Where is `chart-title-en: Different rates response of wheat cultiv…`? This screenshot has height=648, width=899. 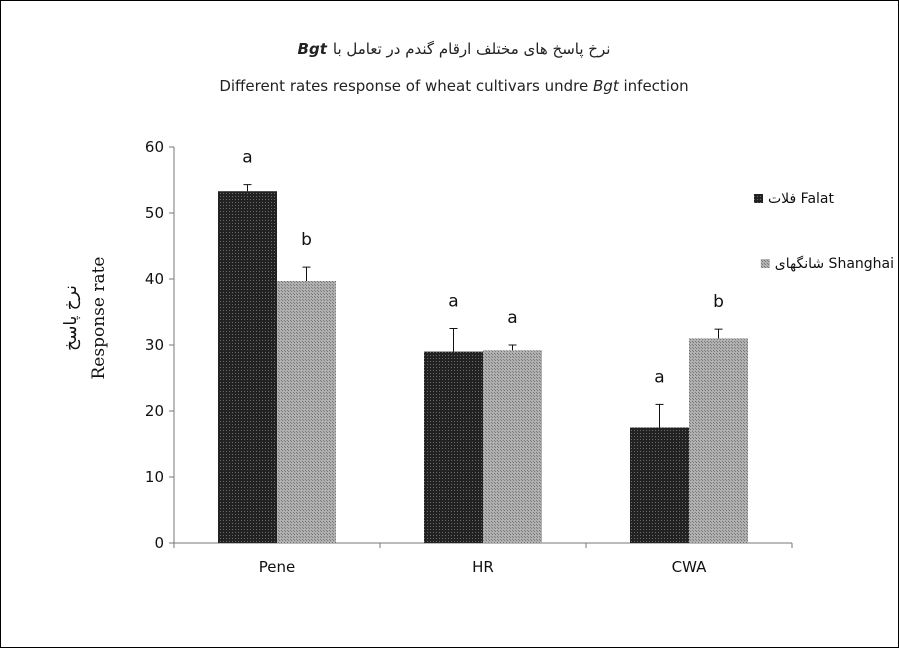
chart-title-en: Different rates response of wheat cultiv… is located at coordinates (453, 86).